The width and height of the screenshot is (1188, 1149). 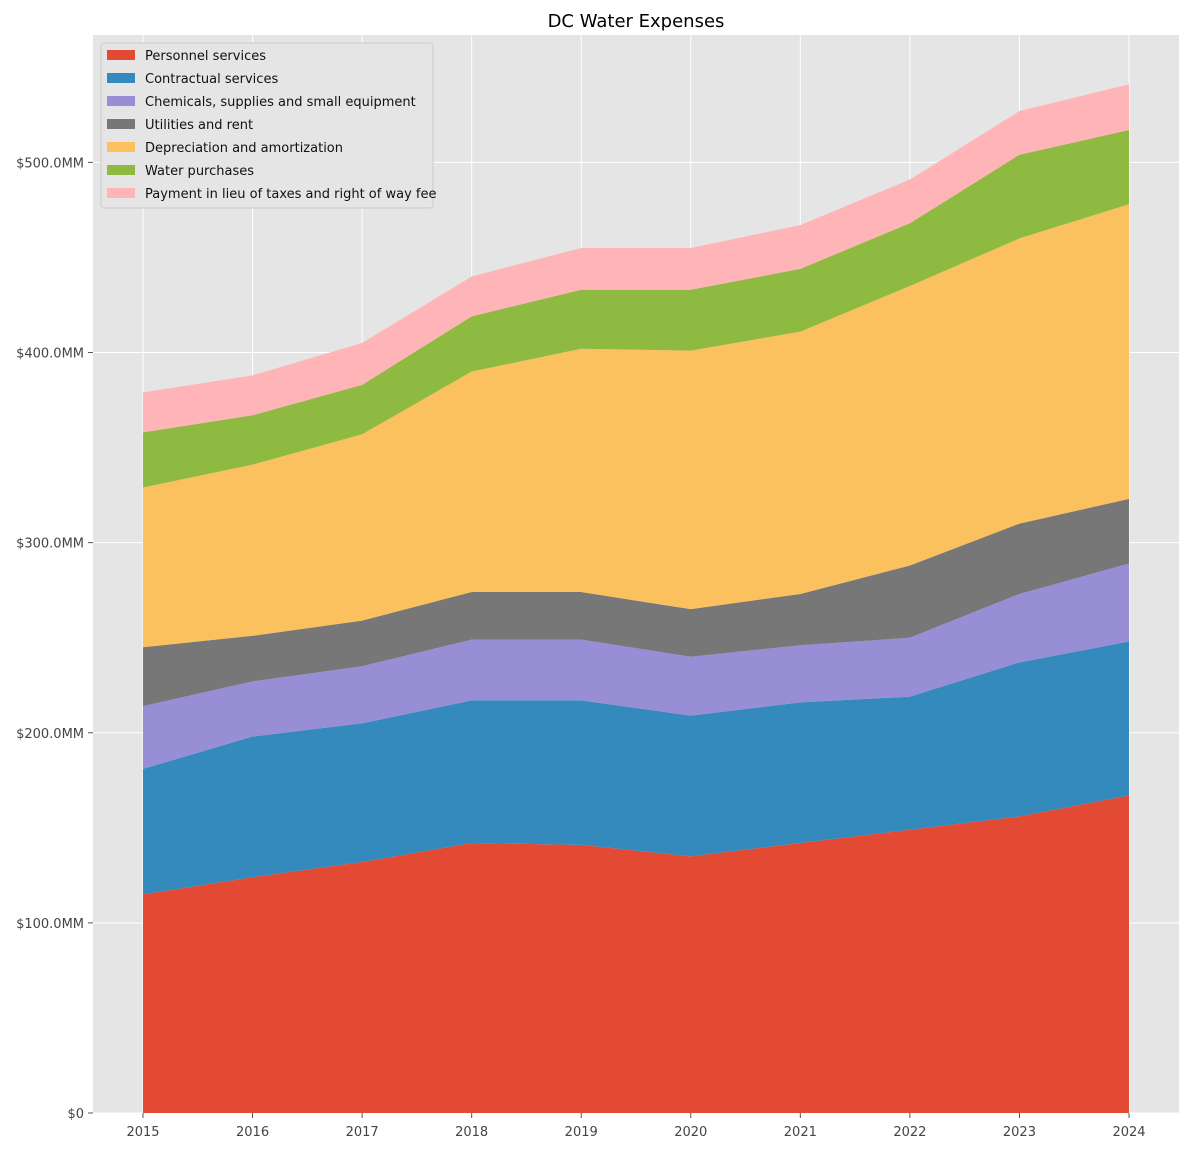 I want to click on legend-label-depreciation-and-amortization: Depreciation and amortization, so click(x=244, y=148).